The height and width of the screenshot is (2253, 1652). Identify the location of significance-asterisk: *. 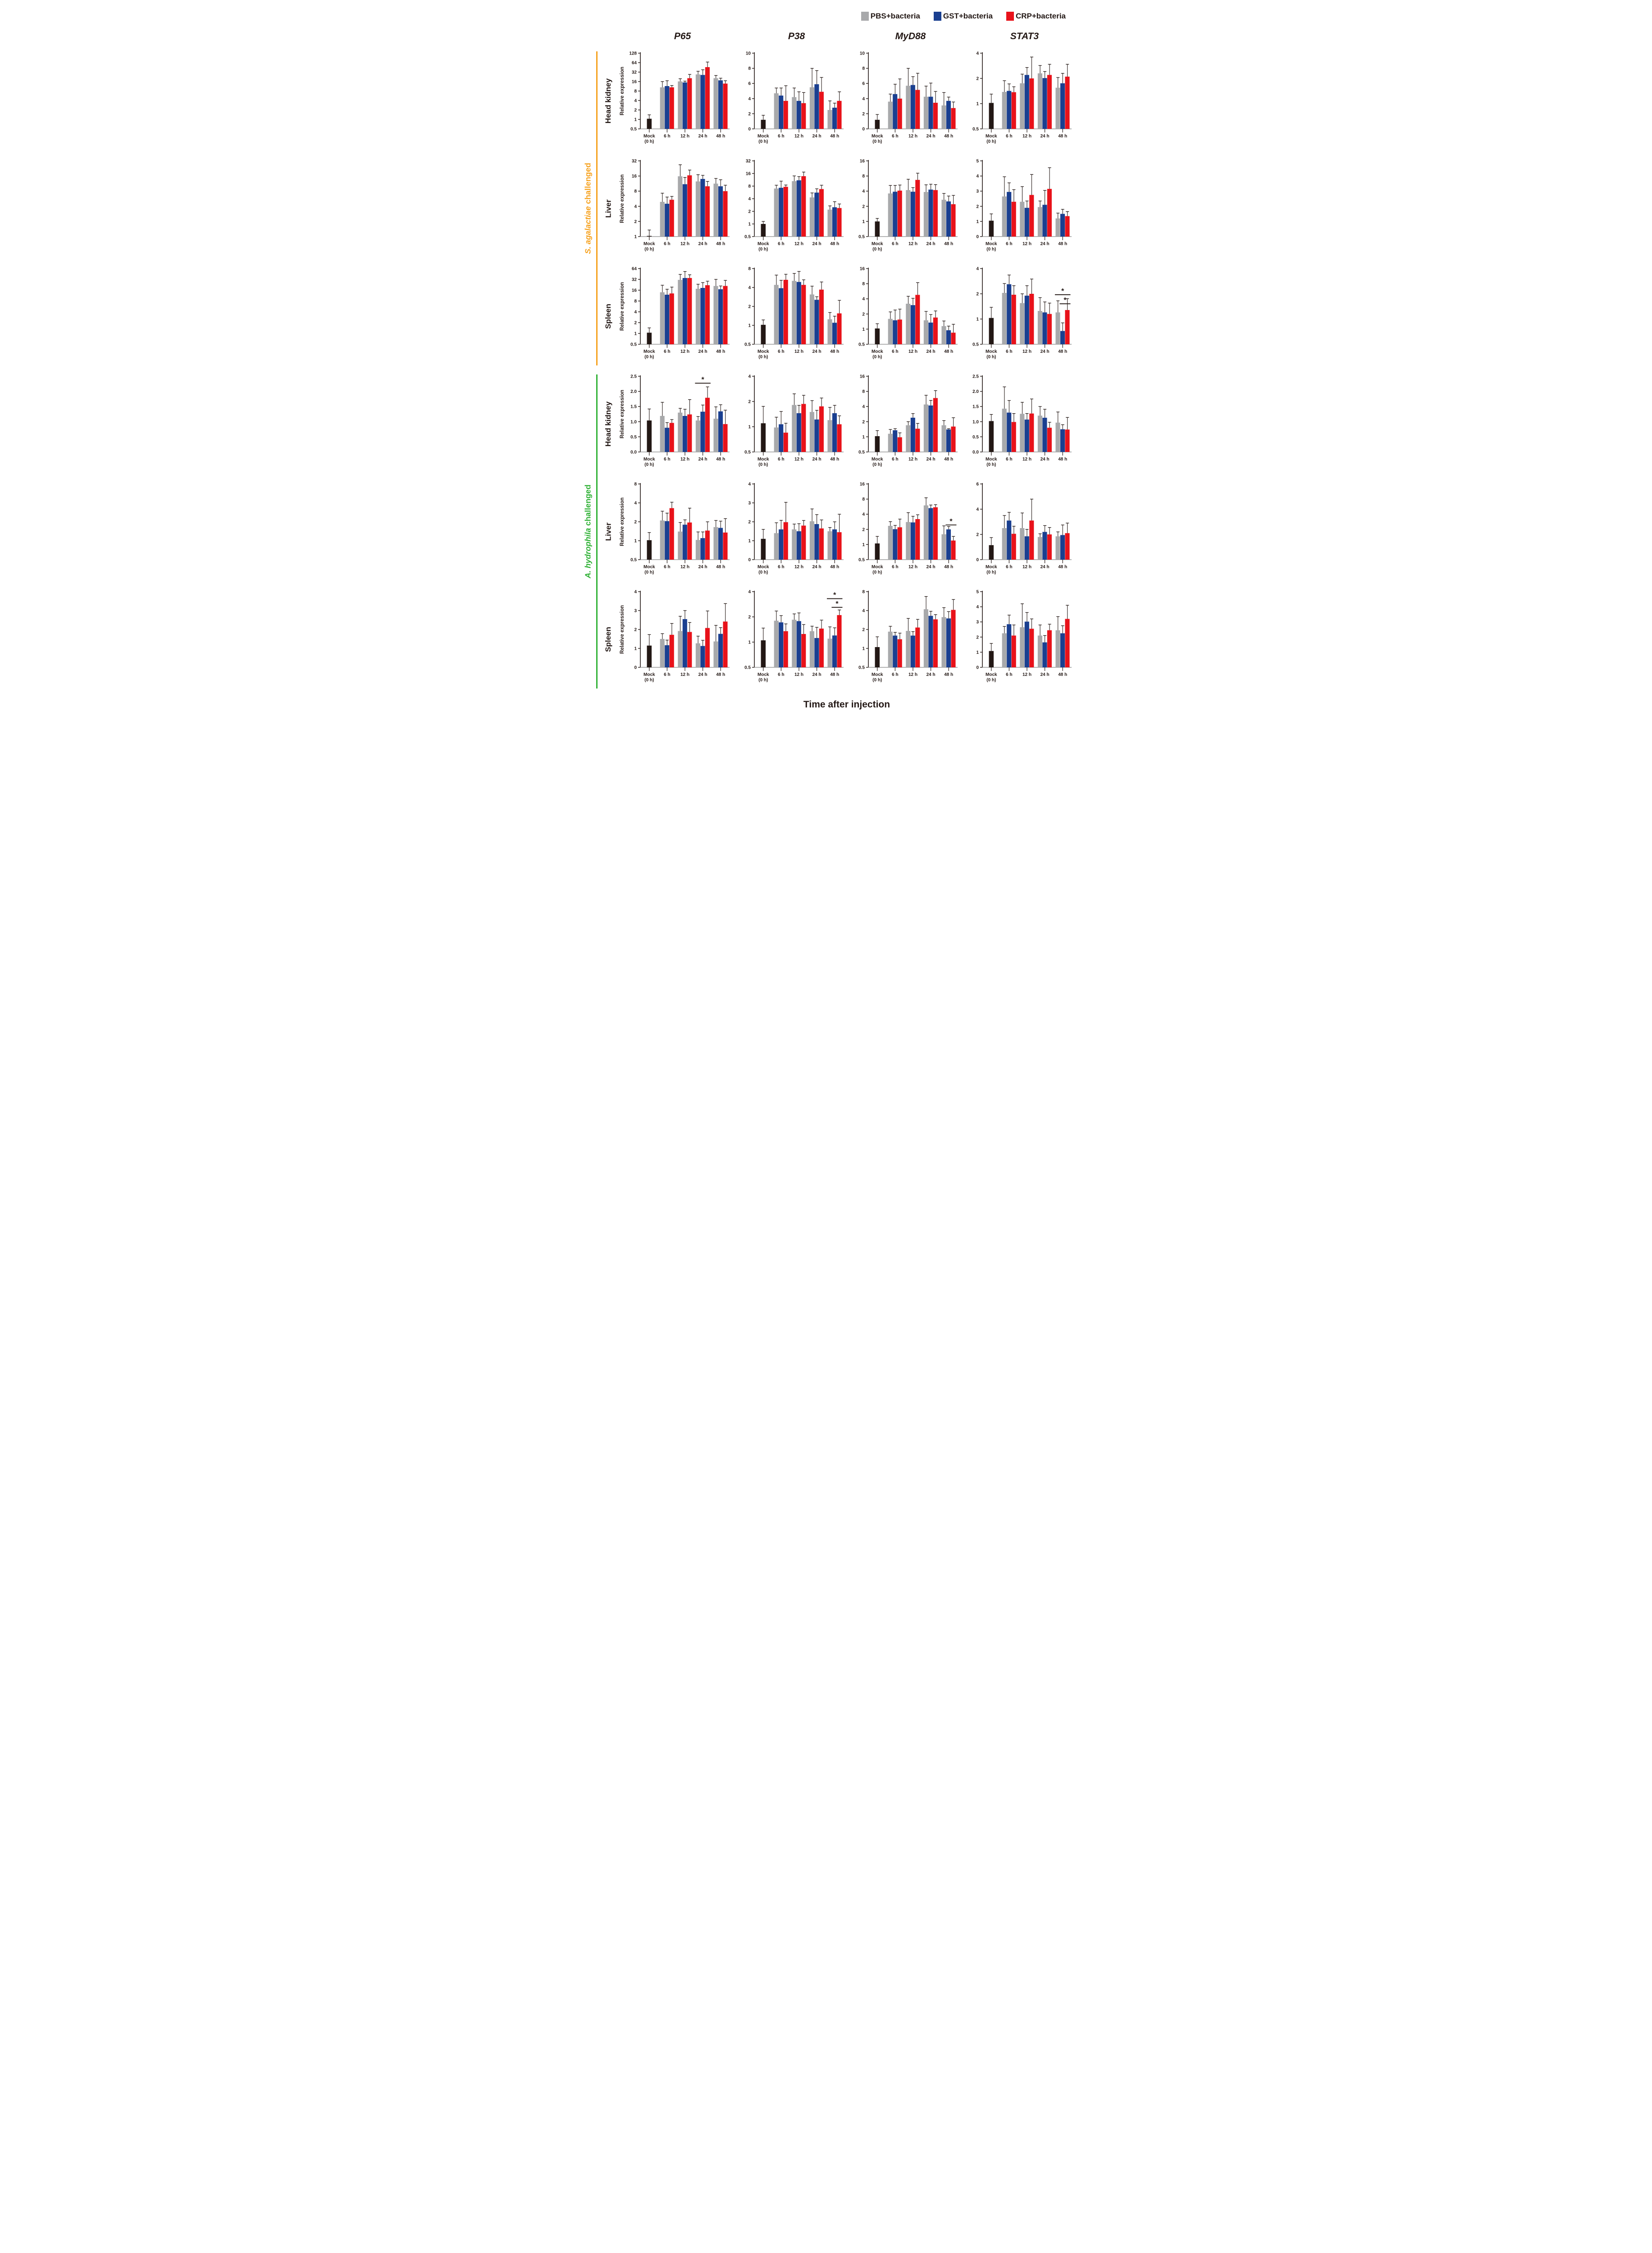
(1065, 300).